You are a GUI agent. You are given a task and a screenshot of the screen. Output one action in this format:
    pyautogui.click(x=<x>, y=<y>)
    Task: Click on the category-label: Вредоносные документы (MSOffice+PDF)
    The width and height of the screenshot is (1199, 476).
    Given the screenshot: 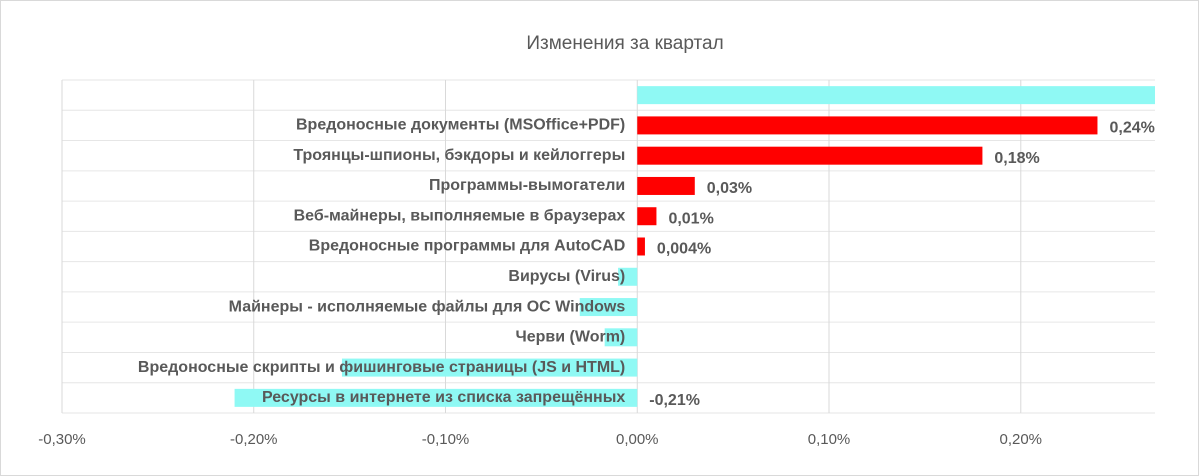 What is the action you would take?
    pyautogui.click(x=460, y=125)
    